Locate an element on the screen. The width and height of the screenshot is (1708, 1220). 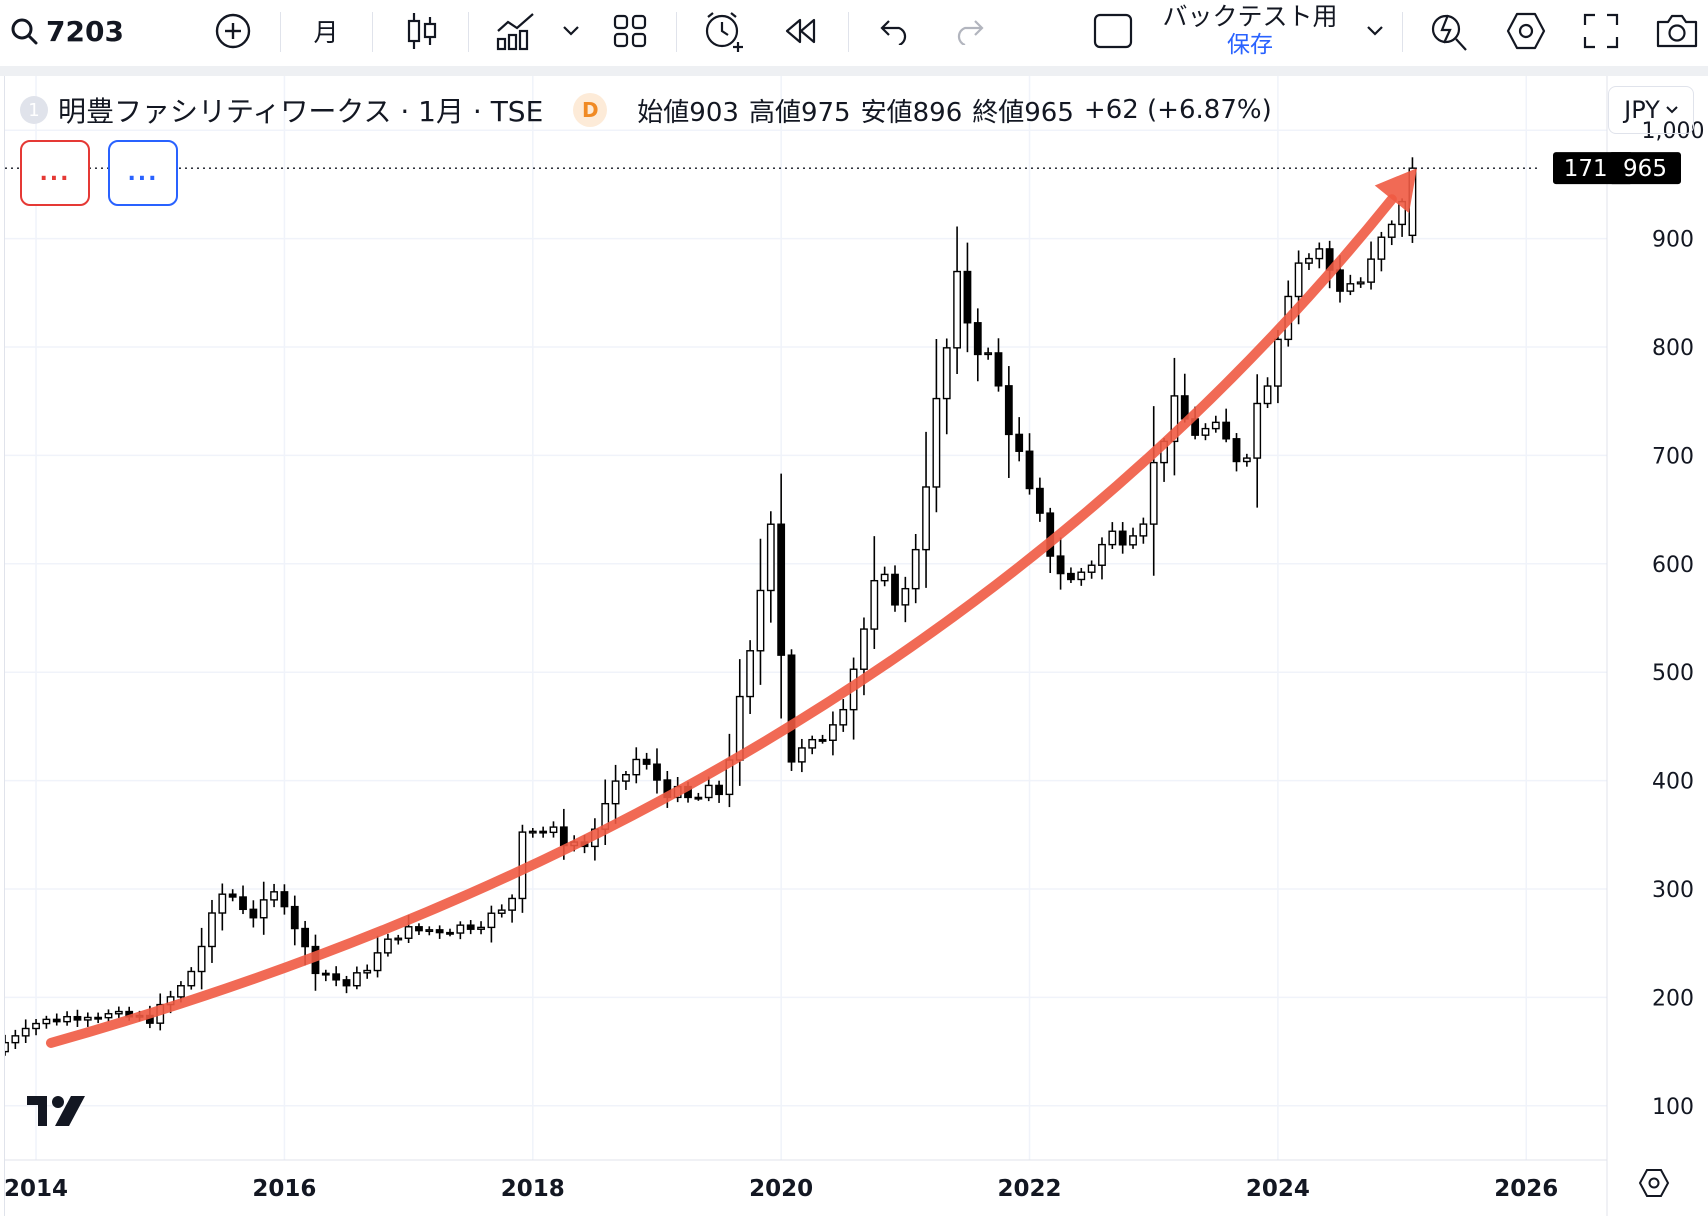
indicators-button is located at coordinates (517, 31).